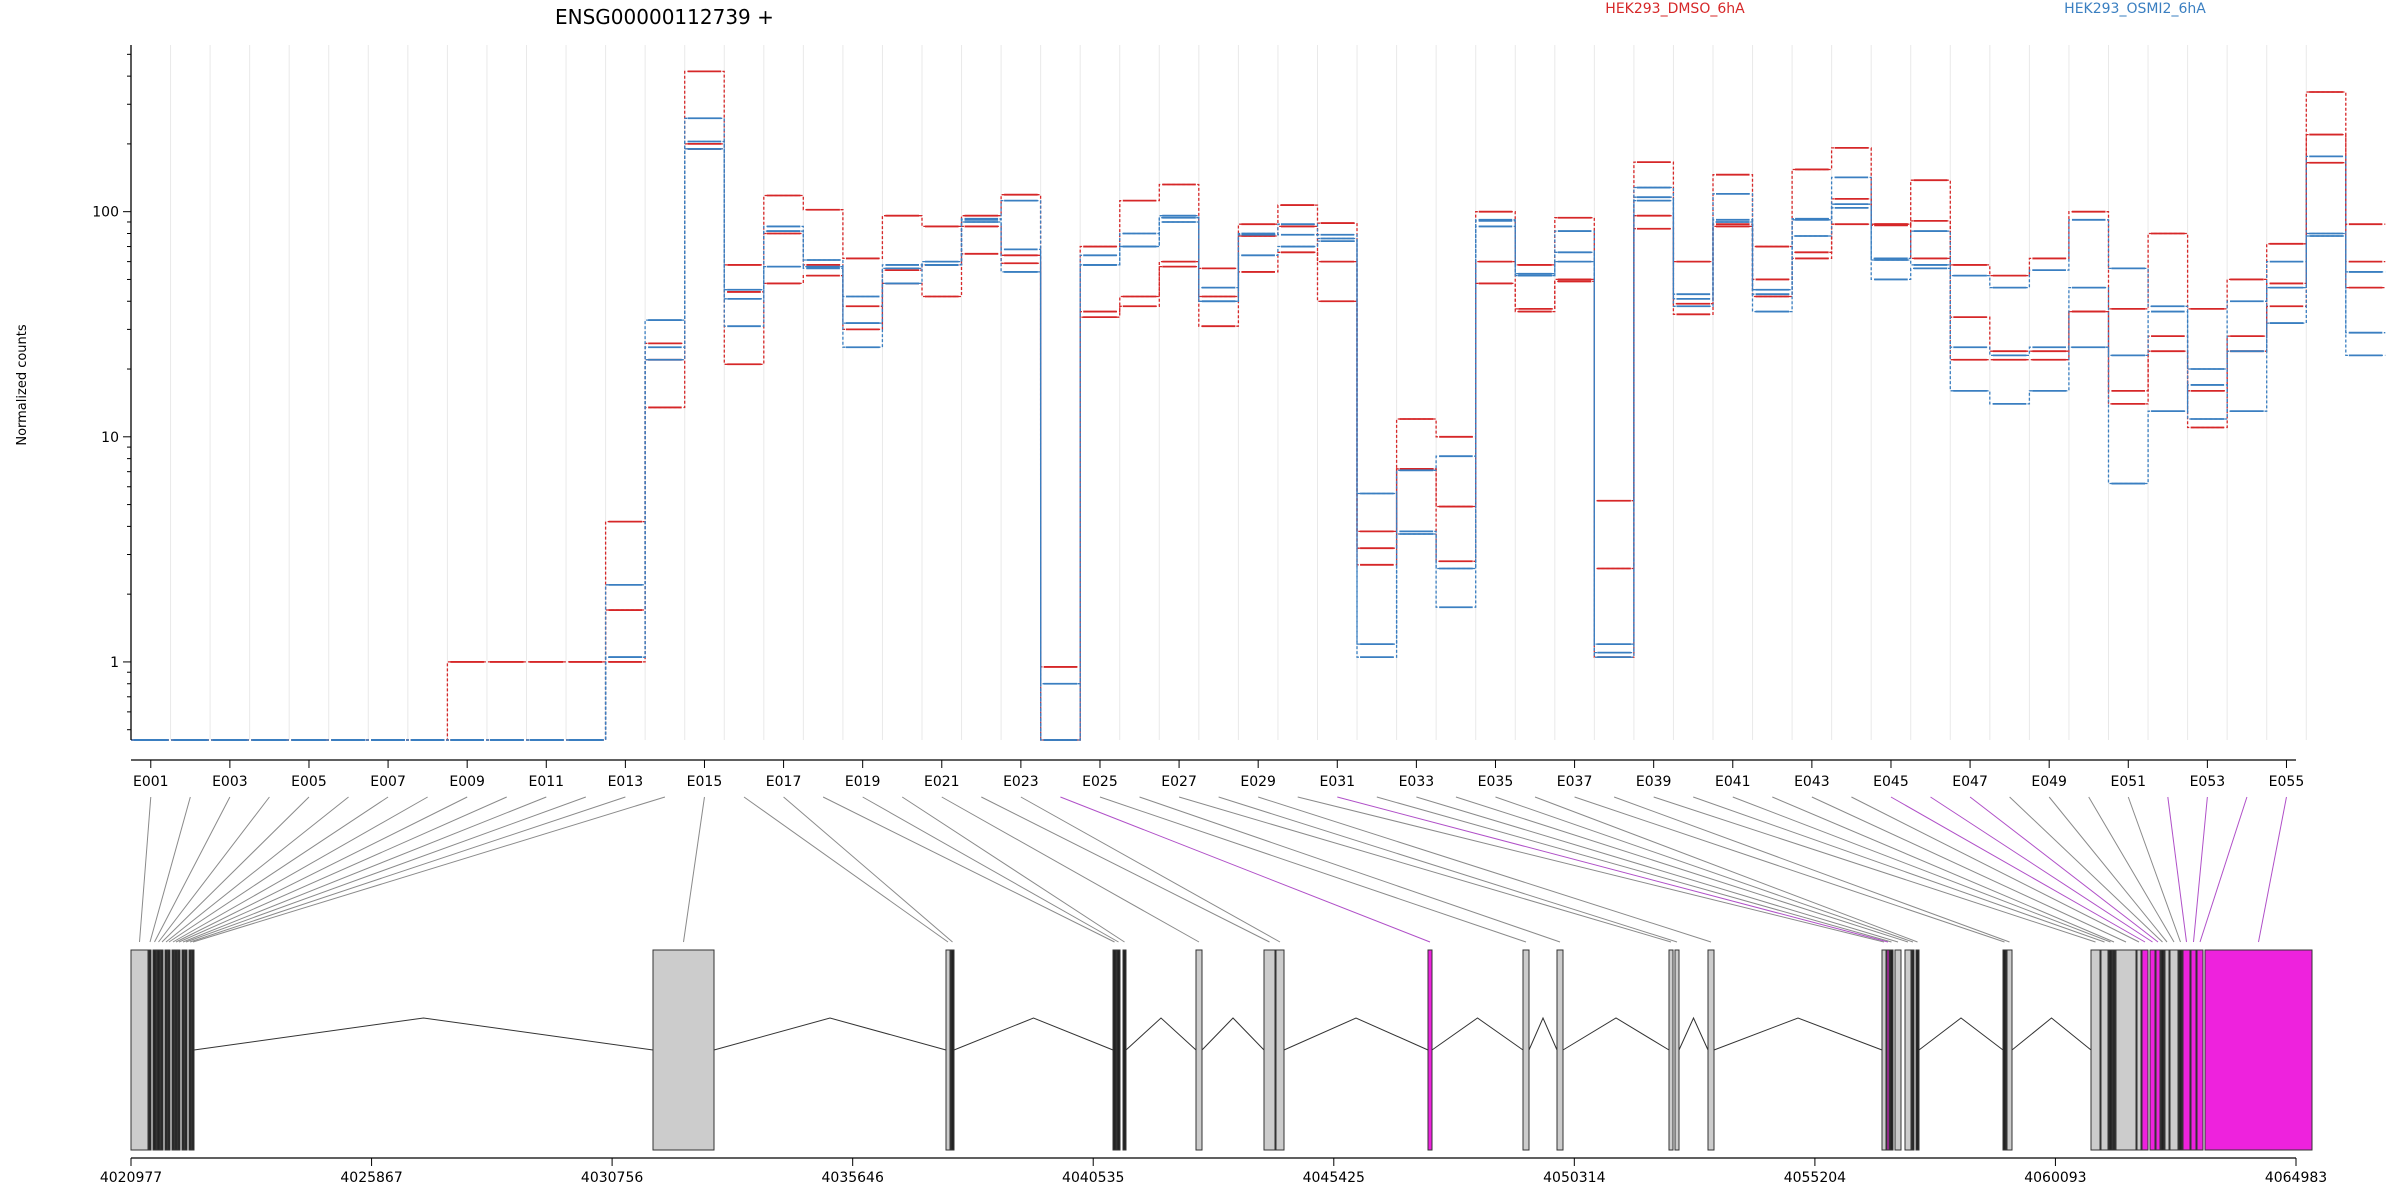  Describe the element at coordinates (626, 782) in the screenshot. I see `x-tick-label: E013` at that location.